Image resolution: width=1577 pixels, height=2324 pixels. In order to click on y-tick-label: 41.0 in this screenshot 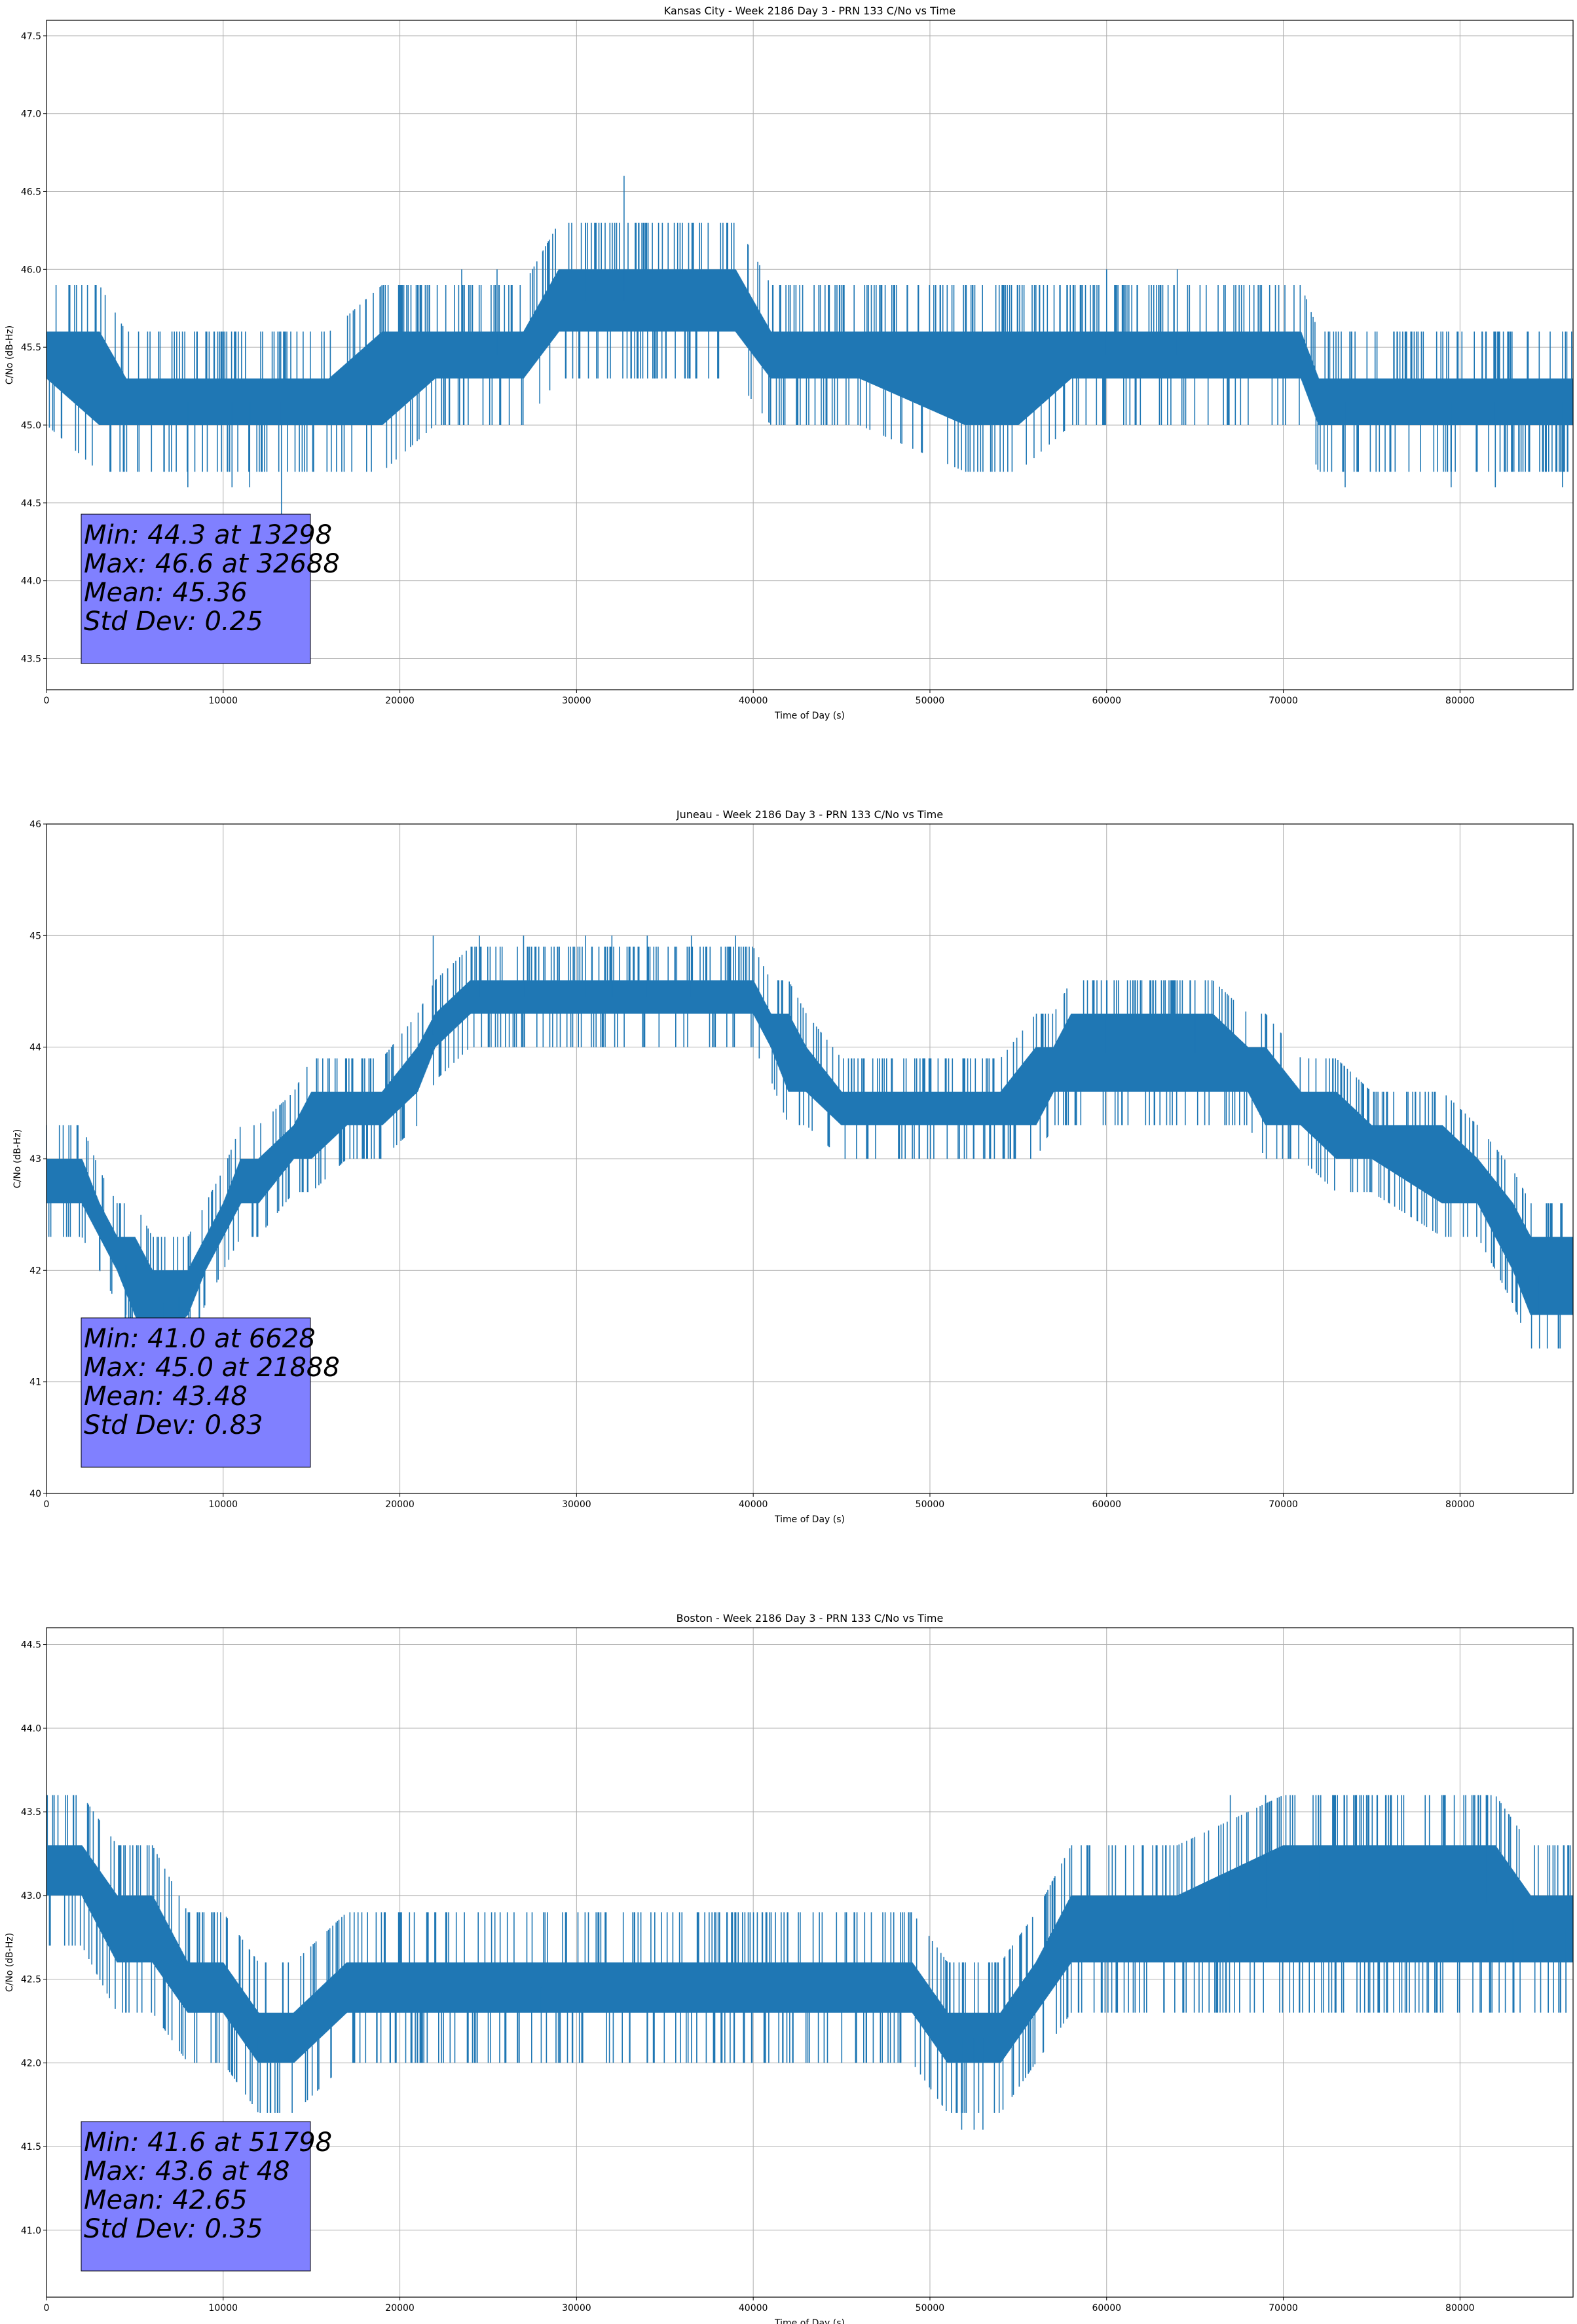, I will do `click(31, 2231)`.